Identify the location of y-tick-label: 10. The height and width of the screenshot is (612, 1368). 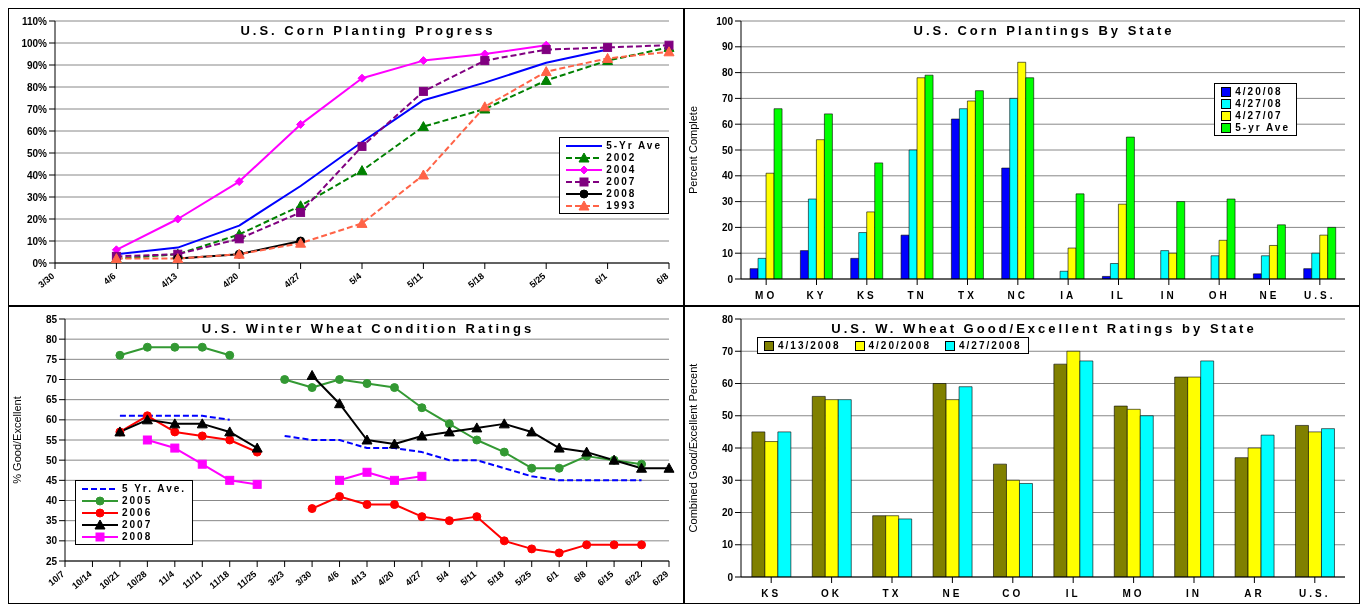
(727, 253).